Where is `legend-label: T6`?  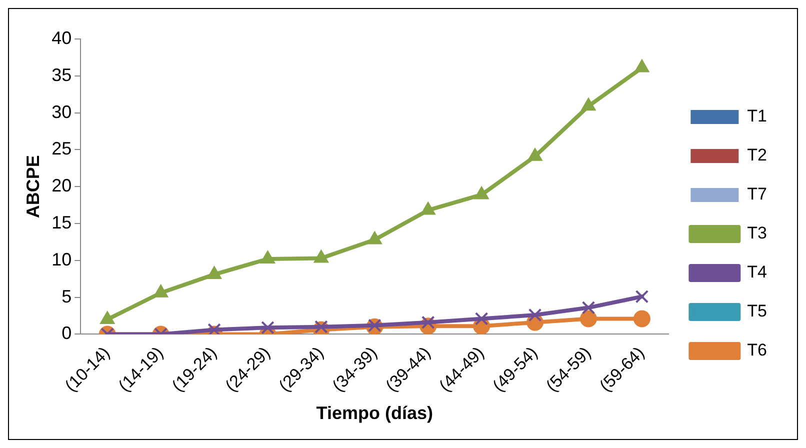
legend-label: T6 is located at coordinates (757, 350).